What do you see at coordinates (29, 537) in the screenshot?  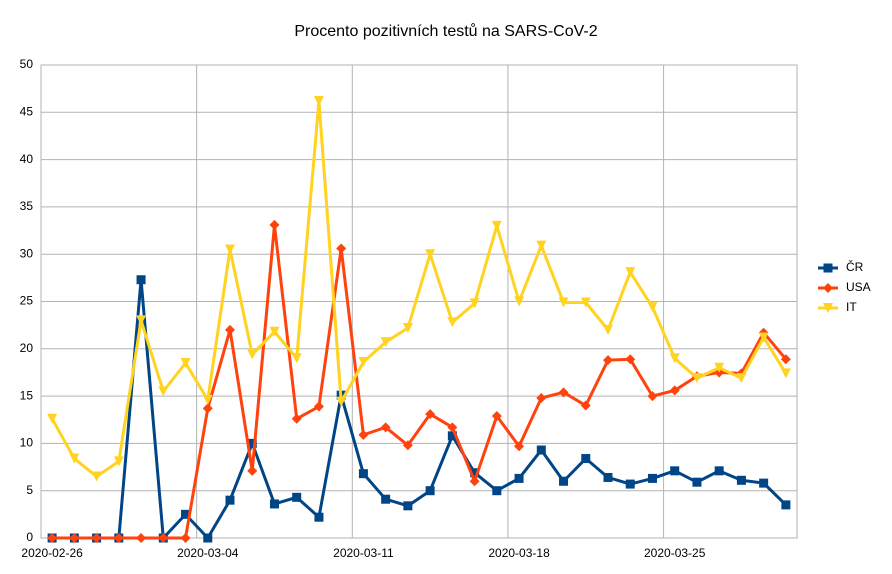 I see `y-tick-label: 0` at bounding box center [29, 537].